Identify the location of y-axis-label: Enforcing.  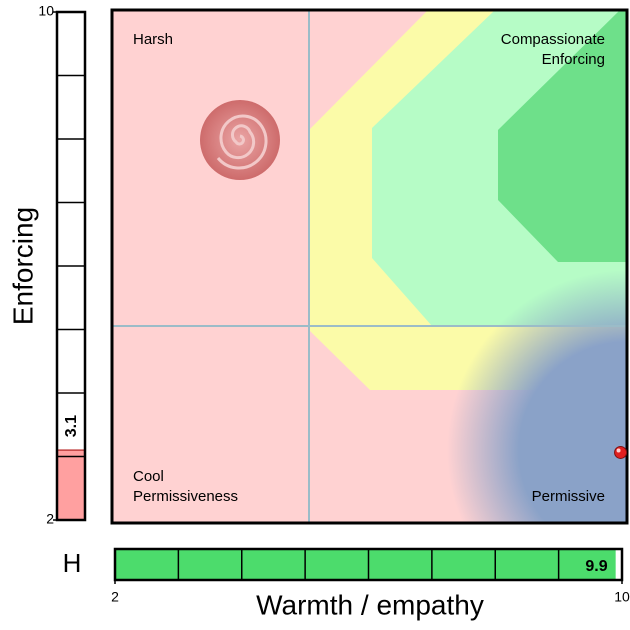
(22, 266).